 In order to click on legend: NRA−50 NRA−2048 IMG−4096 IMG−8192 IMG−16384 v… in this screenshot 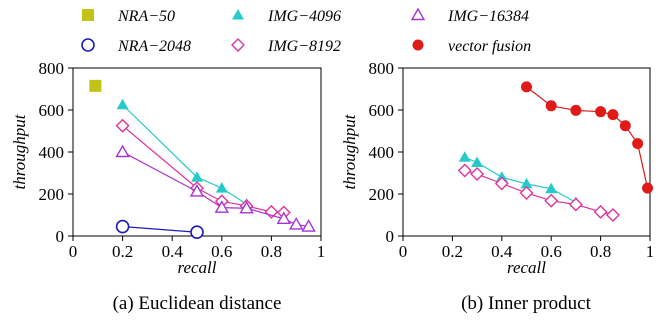, I will do `click(306, 31)`.